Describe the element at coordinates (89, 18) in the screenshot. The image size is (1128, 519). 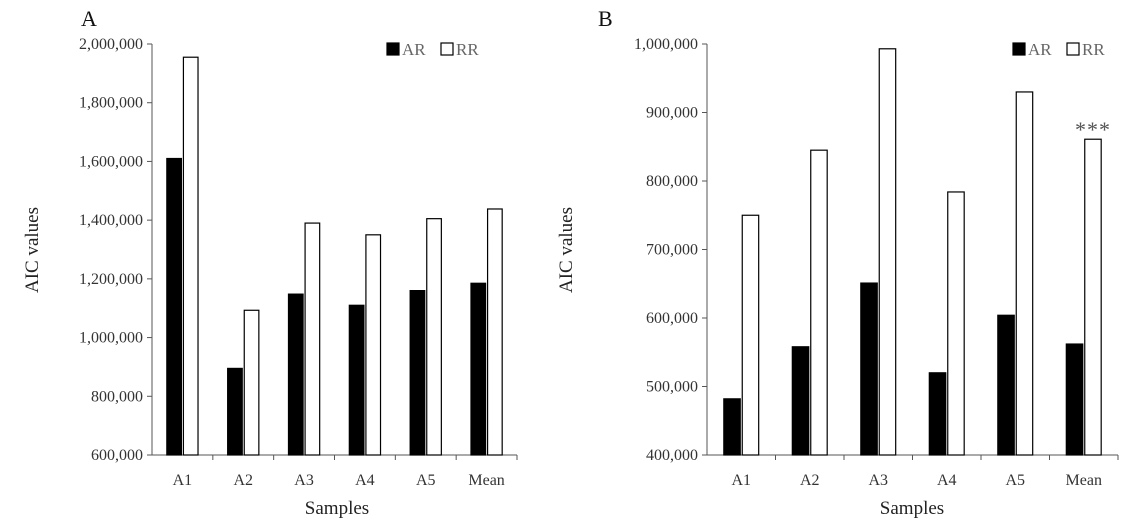
I see `panel-letter: A` at that location.